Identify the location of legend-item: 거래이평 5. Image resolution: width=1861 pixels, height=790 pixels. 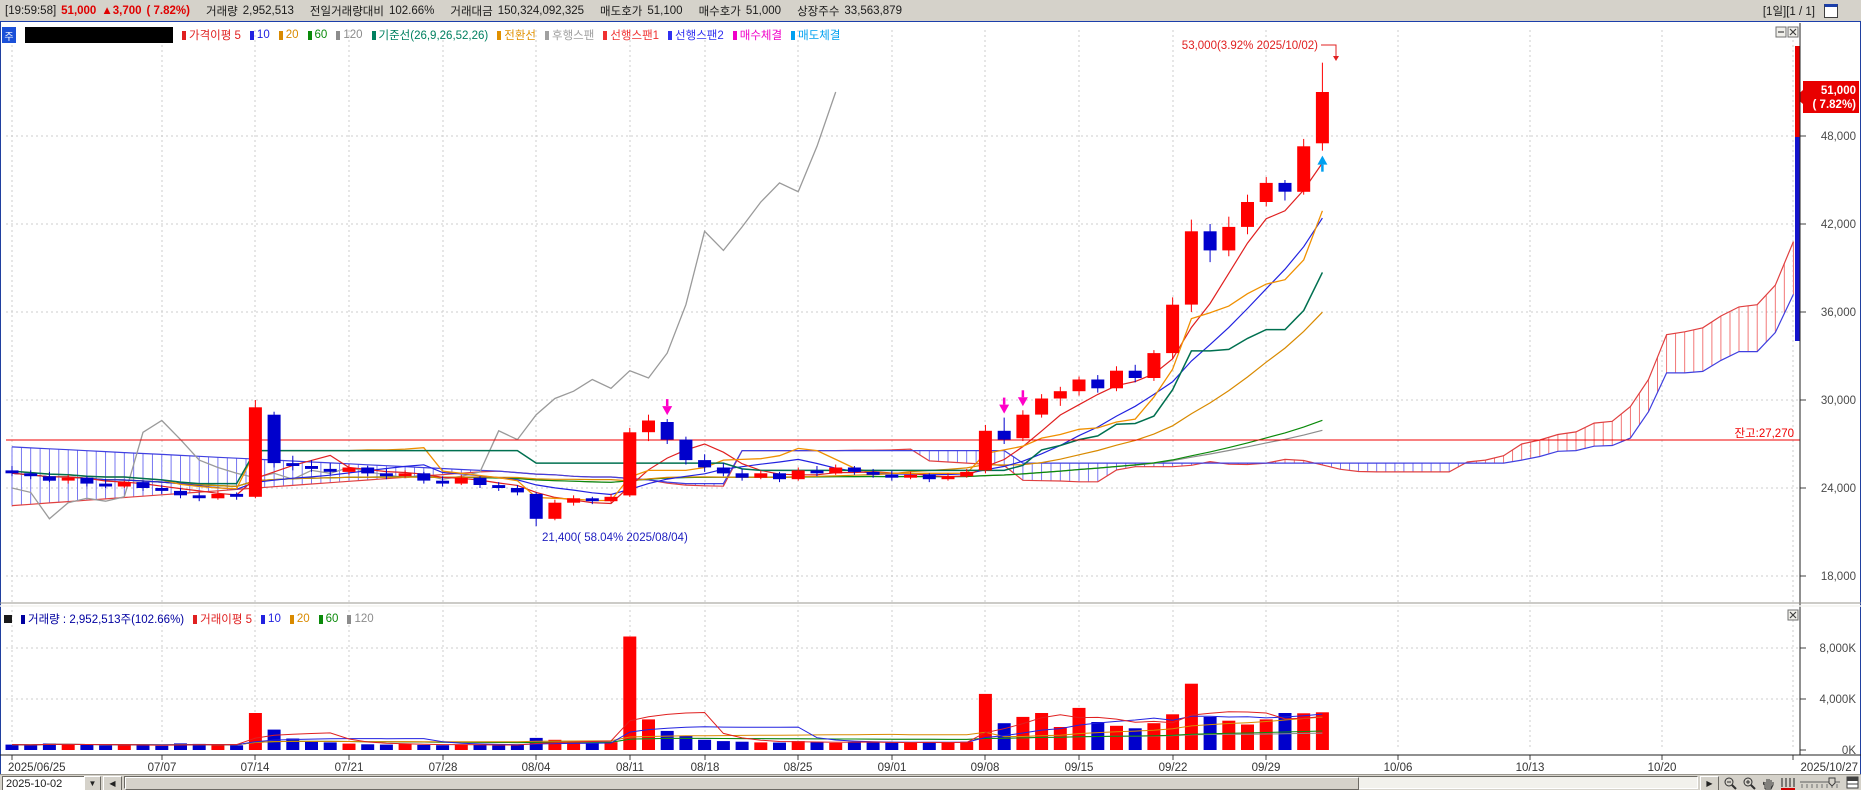
(222, 619).